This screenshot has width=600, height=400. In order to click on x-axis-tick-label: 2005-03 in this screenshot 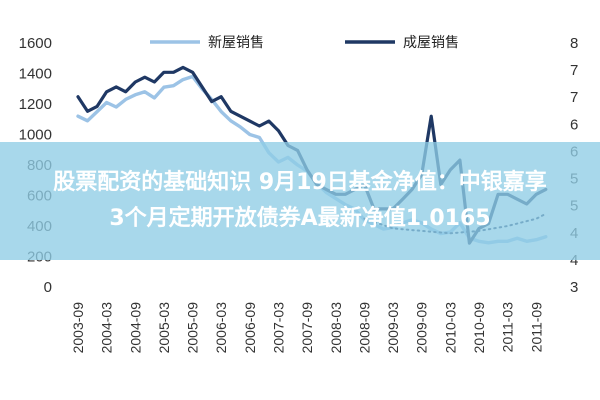, I will do `click(164, 328)`.